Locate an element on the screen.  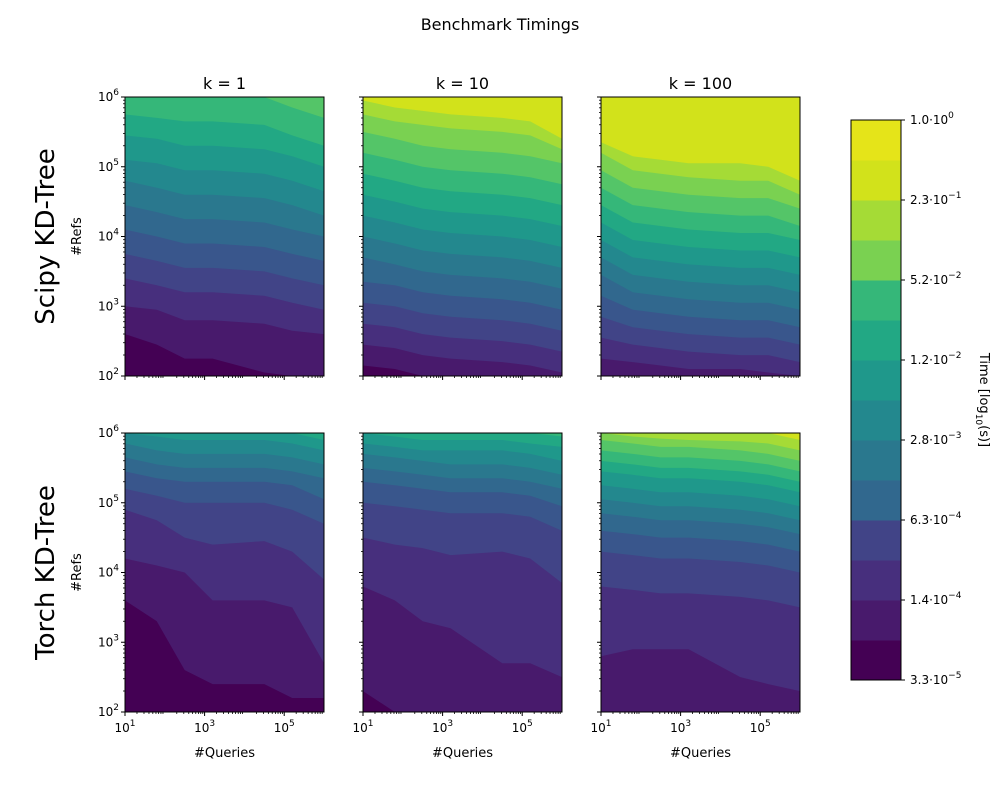
panel-r0-c2: k = 100 is located at coordinates (699, 227).